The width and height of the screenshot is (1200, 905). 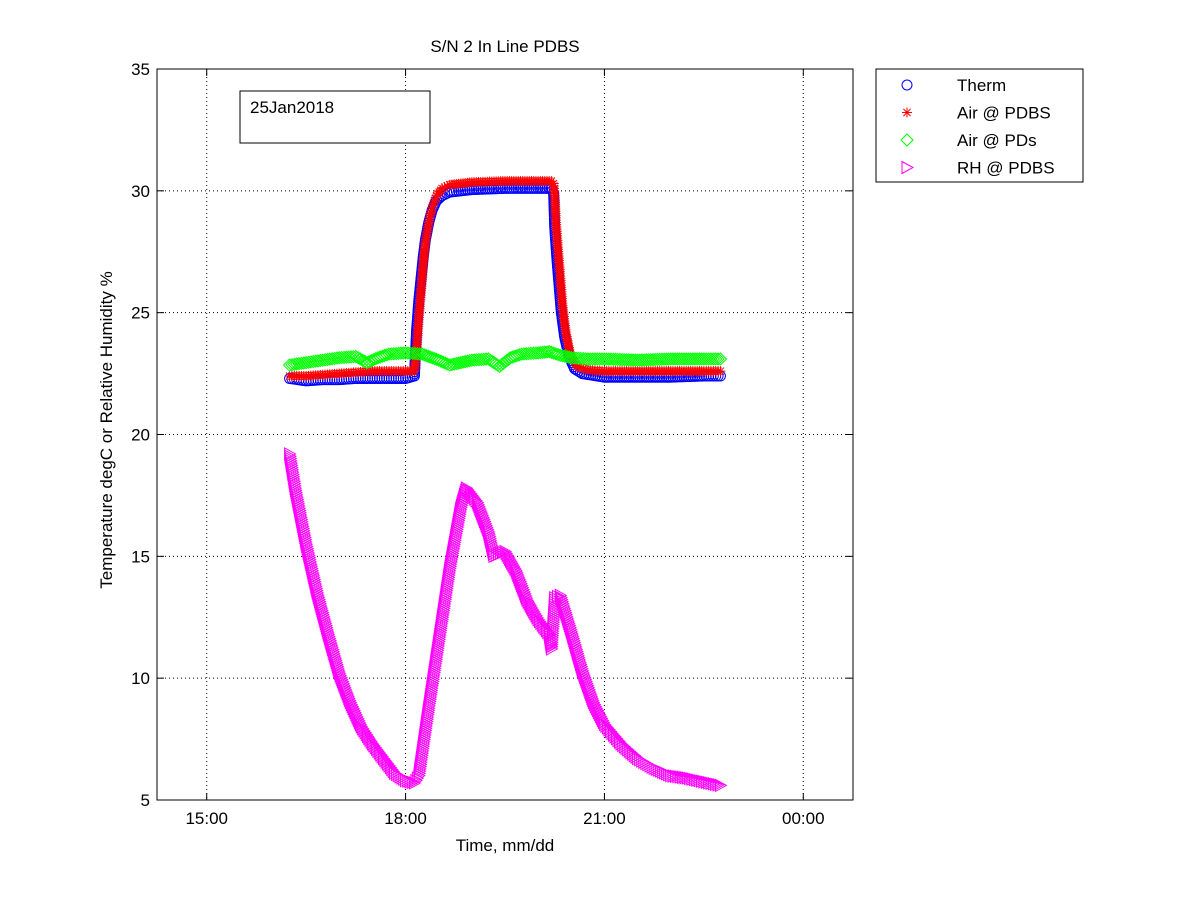 What do you see at coordinates (292, 107) in the screenshot?
I see `annotation-text: 25Jan2018` at bounding box center [292, 107].